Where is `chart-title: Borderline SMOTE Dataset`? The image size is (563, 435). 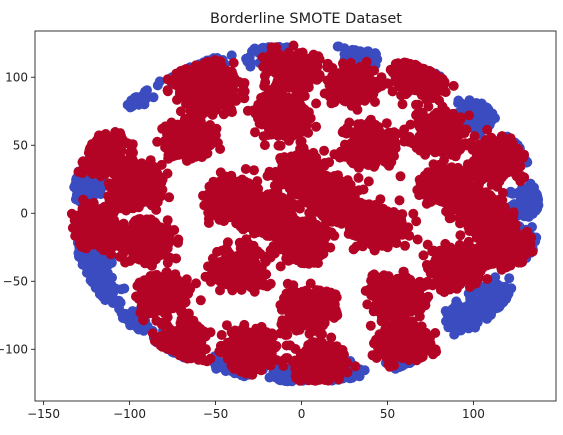
chart-title: Borderline SMOTE Dataset is located at coordinates (306, 19).